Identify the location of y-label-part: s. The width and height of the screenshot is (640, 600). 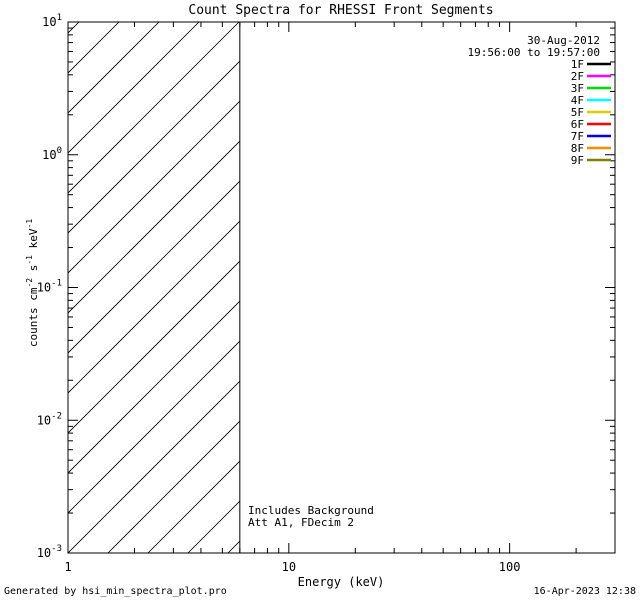
(33, 271).